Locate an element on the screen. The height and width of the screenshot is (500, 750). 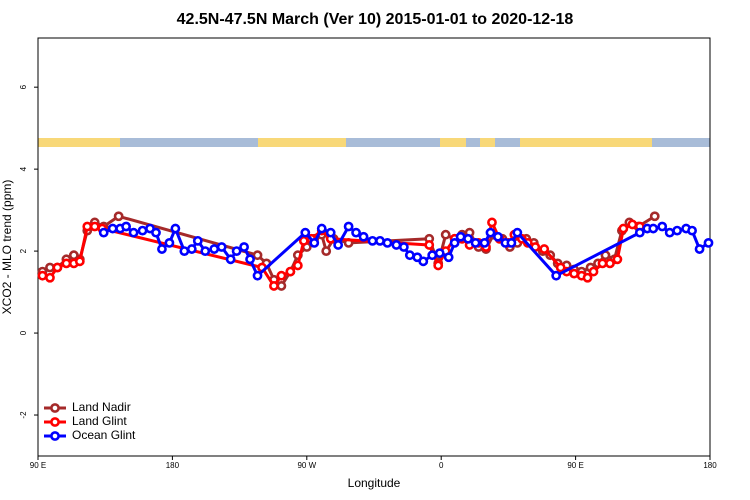
y-axis-label: XCO2 - MLO trend (ppm) is located at coordinates (7, 247).